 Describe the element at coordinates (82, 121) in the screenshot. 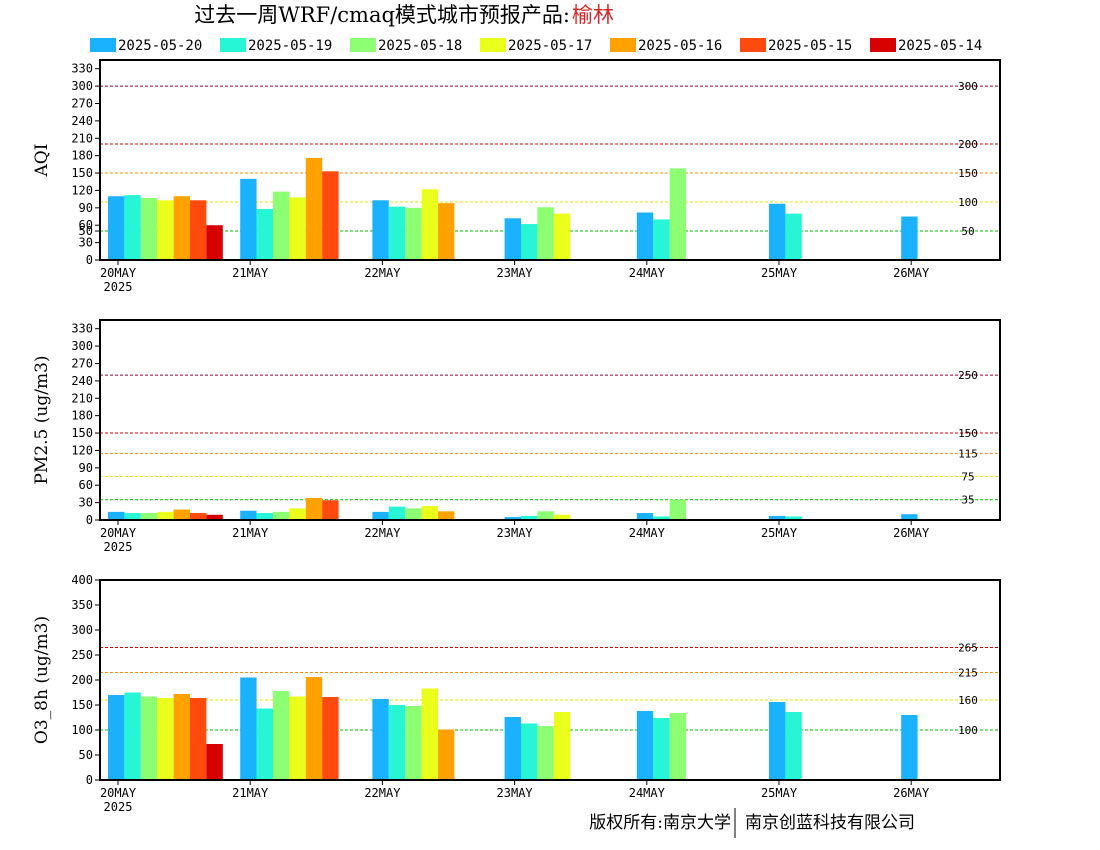

I see `y-tick-label: 240` at that location.